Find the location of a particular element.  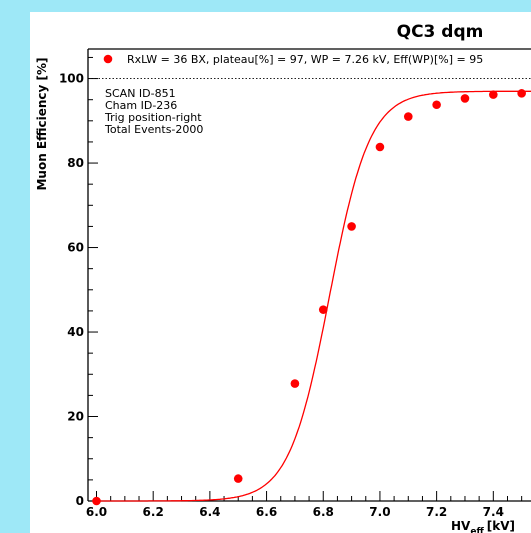

y-tick-label: 40 is located at coordinates (75, 332).